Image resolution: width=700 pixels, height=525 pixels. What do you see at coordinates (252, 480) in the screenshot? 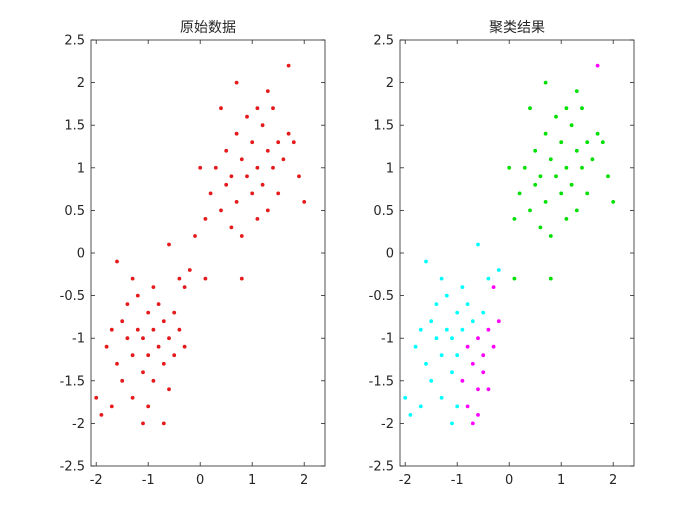
I see `x-tick-label: 1` at bounding box center [252, 480].